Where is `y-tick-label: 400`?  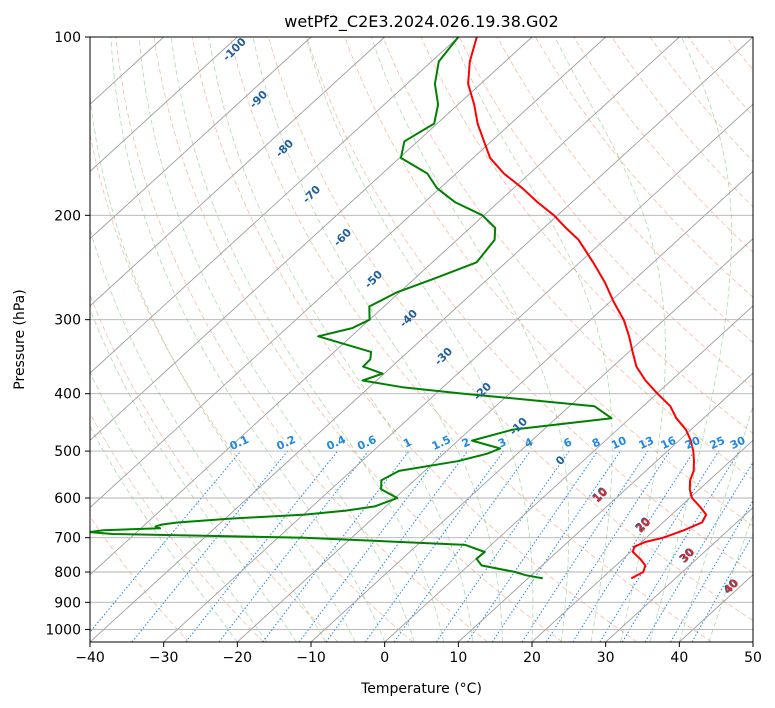 y-tick-label: 400 is located at coordinates (67, 395).